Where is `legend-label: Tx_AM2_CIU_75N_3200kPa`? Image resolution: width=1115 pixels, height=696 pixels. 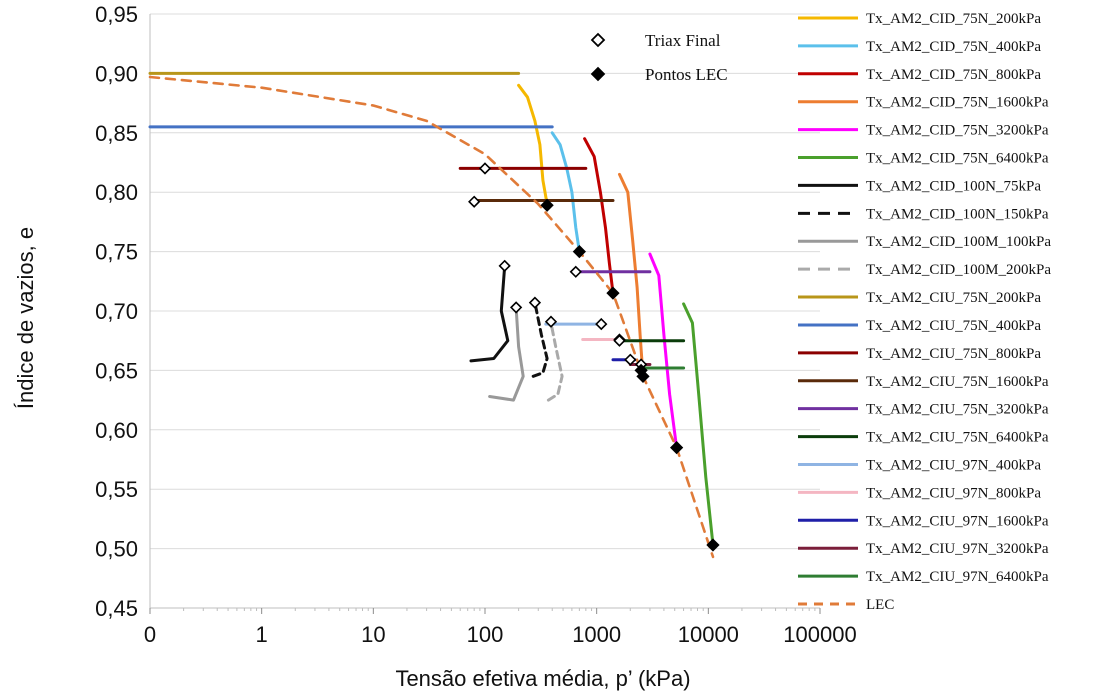
legend-label: Tx_AM2_CIU_75N_3200kPa is located at coordinates (957, 410).